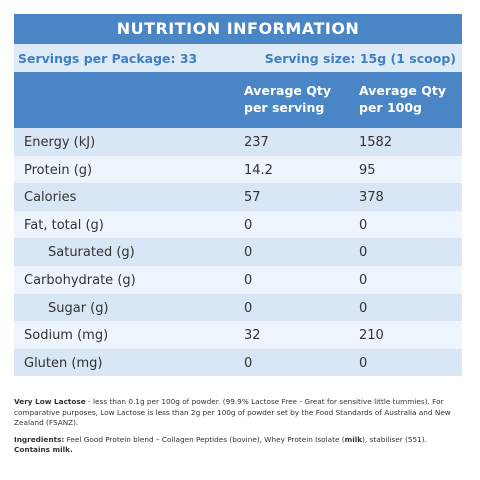  What do you see at coordinates (256, 142) in the screenshot?
I see `value-per-serving: 237` at bounding box center [256, 142].